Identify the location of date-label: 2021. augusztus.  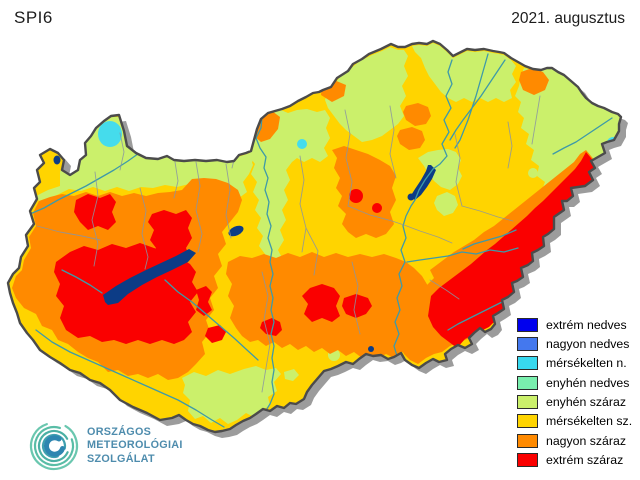
(568, 18).